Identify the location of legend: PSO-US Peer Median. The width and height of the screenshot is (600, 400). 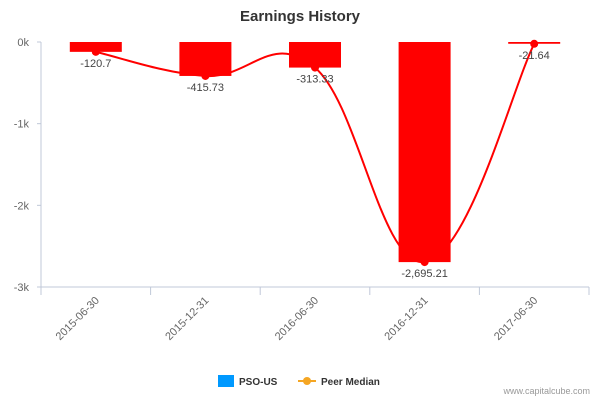
(299, 381).